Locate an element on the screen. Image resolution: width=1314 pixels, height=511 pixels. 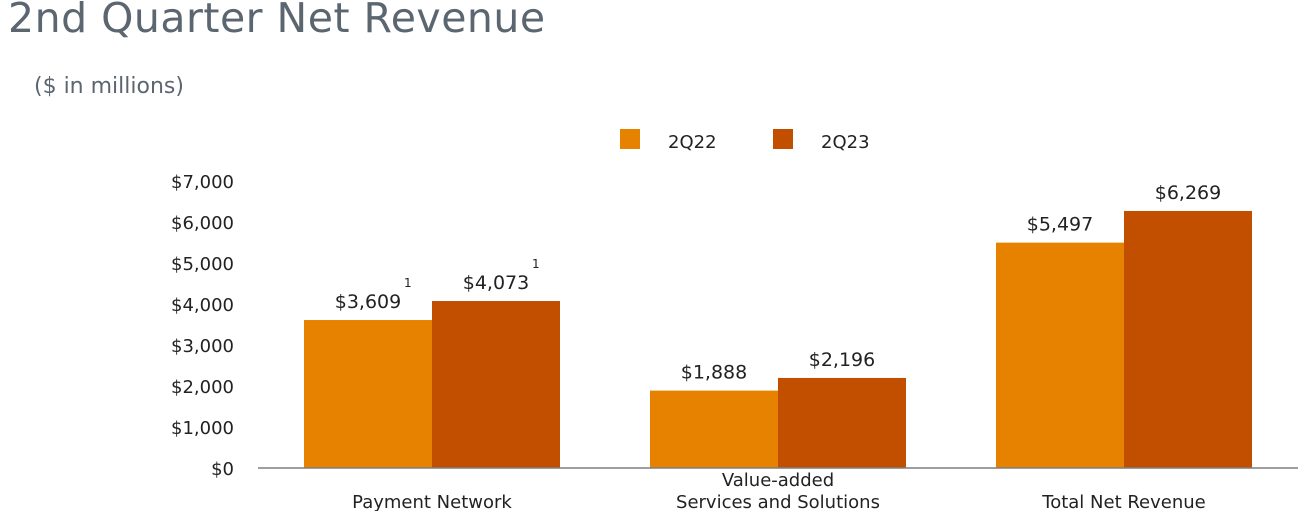
data-label: $4,073 is located at coordinates (496, 283).